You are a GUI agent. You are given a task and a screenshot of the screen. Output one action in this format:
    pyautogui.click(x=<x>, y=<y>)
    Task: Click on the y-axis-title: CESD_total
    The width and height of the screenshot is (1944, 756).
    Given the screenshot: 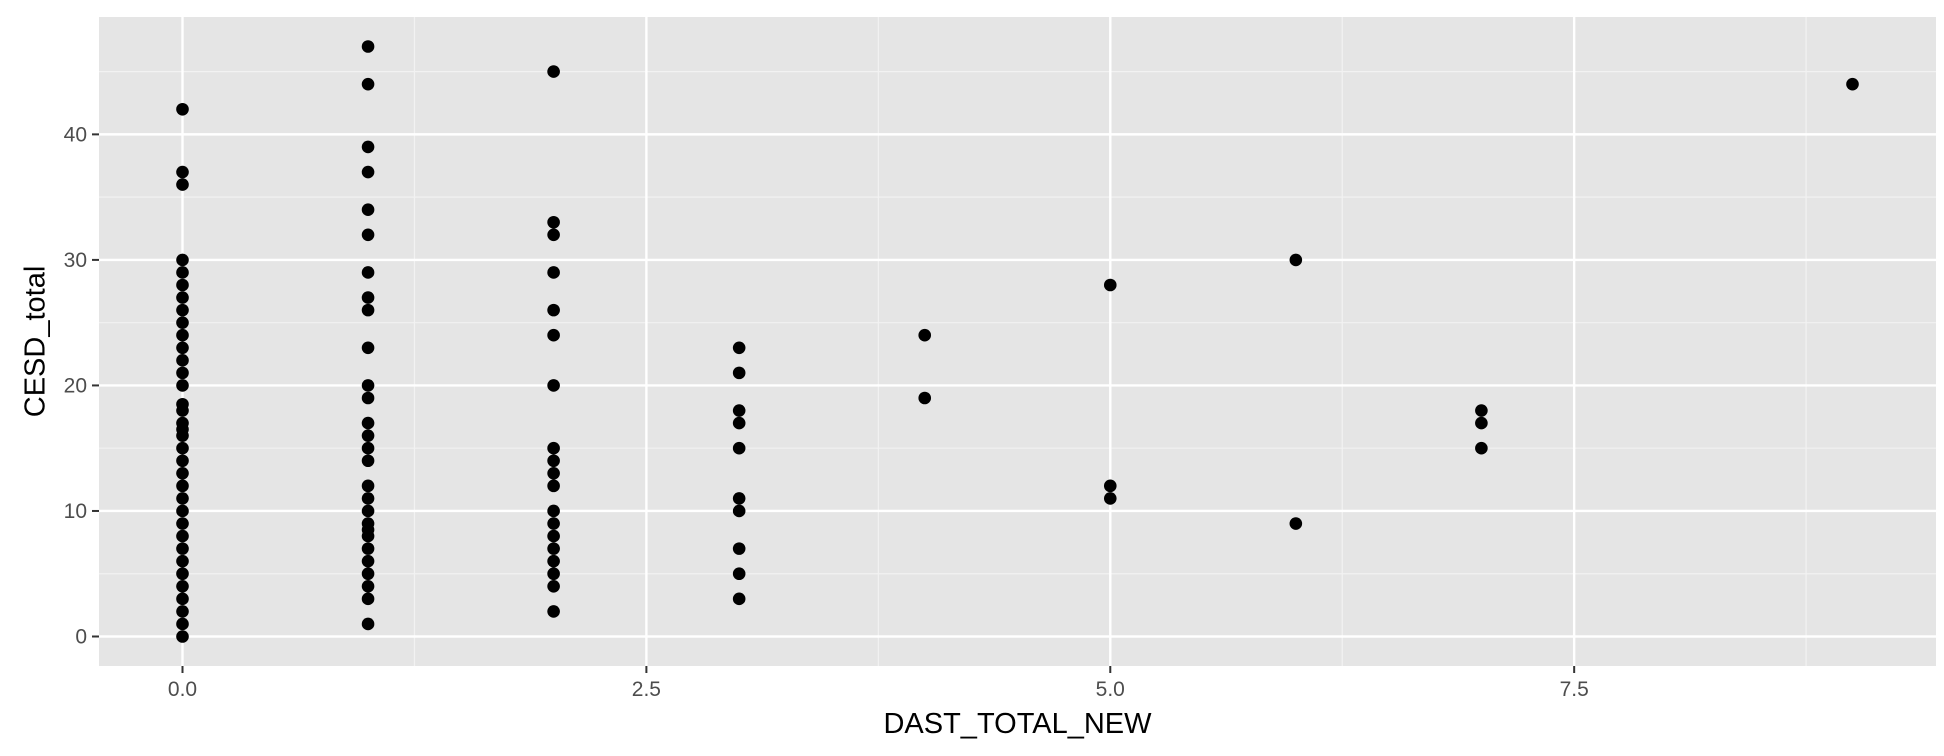 What is the action you would take?
    pyautogui.click(x=36, y=342)
    